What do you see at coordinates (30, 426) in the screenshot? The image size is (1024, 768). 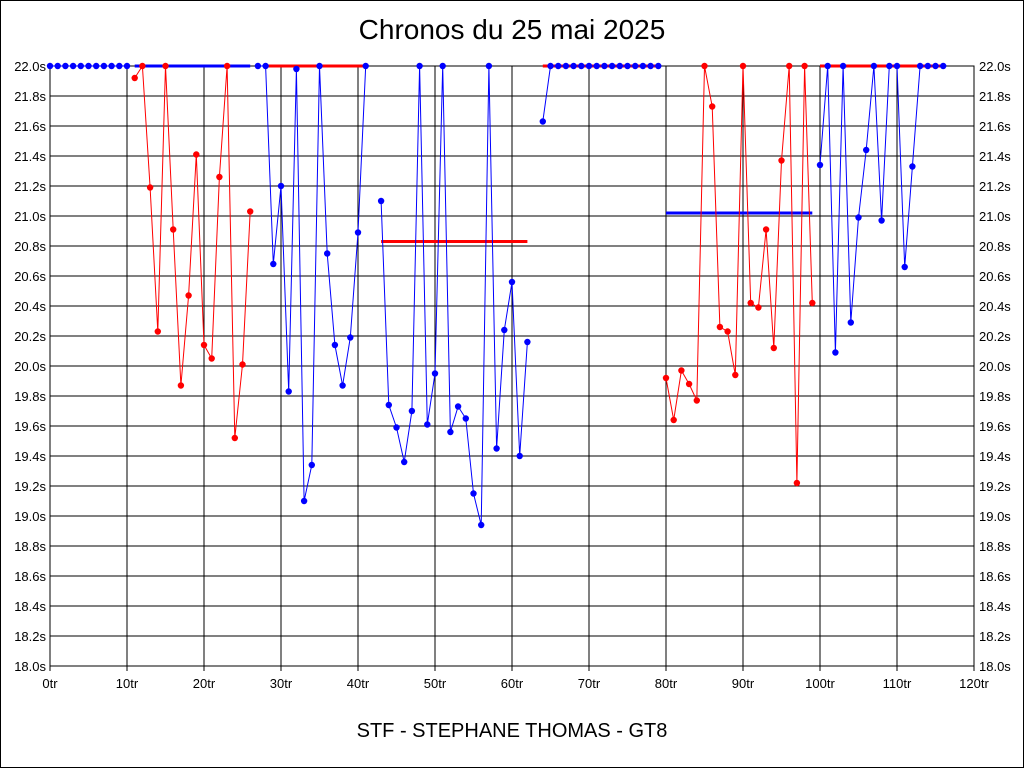 I see `y-tick-label-left: 19.6s` at bounding box center [30, 426].